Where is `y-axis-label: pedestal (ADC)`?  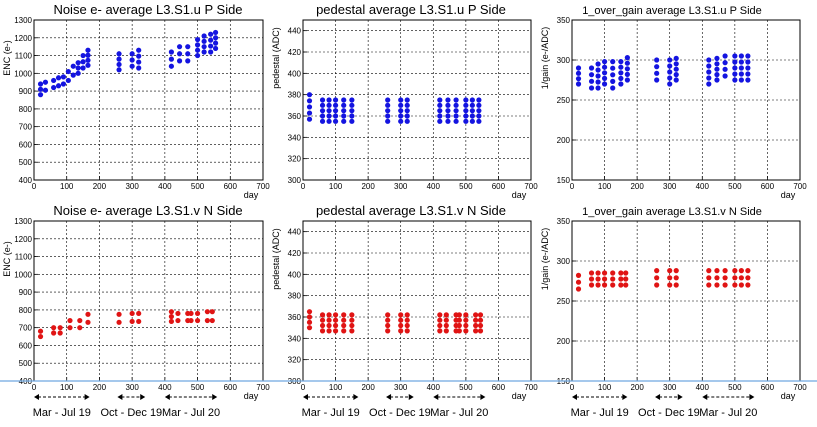 y-axis-label: pedestal (ADC) is located at coordinates (276, 58).